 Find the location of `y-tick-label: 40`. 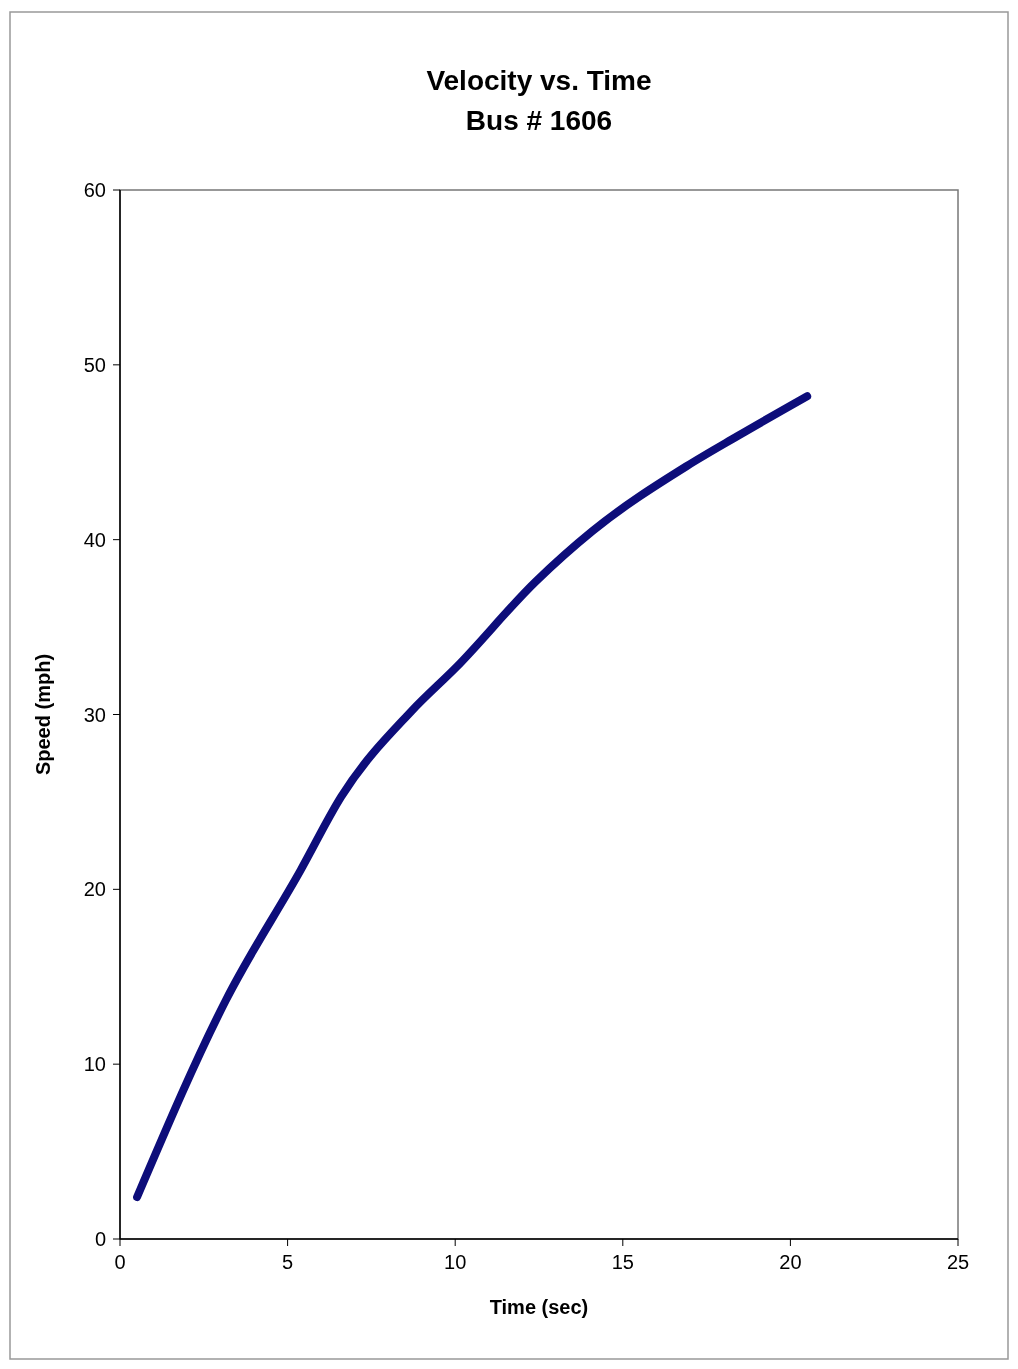

y-tick-label: 40 is located at coordinates (94, 539).